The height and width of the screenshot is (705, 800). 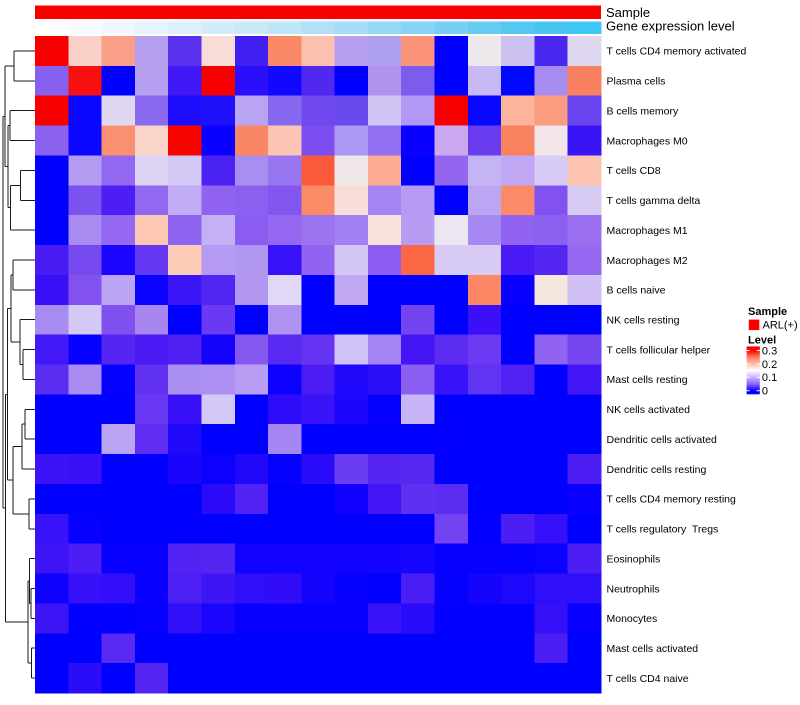 I want to click on svg-text: 0.3, so click(x=769, y=351).